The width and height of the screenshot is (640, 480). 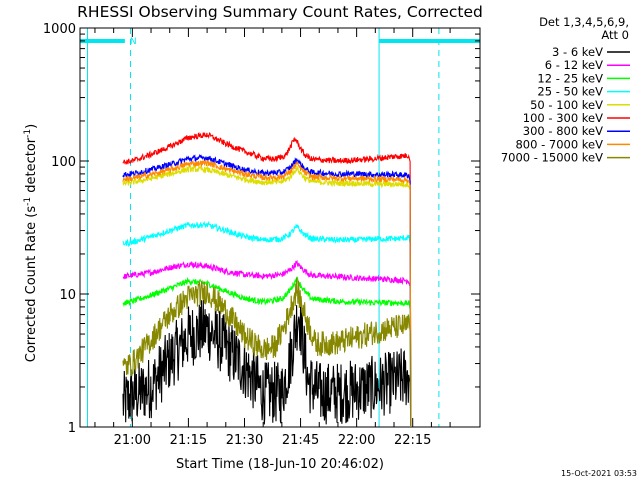 What do you see at coordinates (67, 295) in the screenshot?
I see `y-tick-label-1: 10` at bounding box center [67, 295].